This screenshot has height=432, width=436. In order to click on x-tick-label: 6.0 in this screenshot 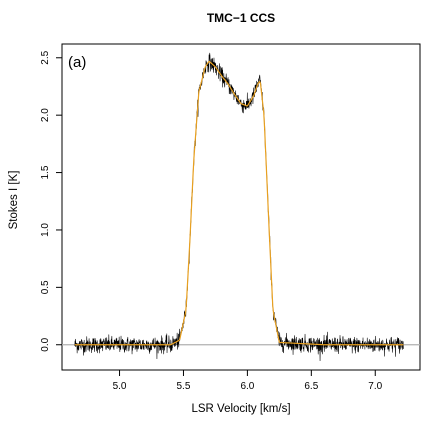, I will do `click(247, 386)`.